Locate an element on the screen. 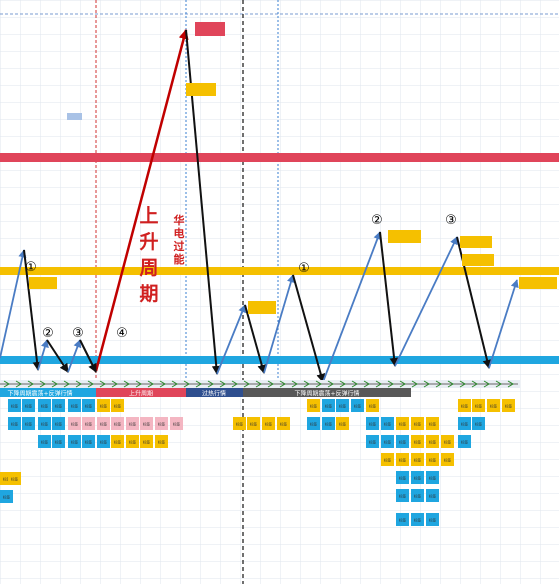 The width and height of the screenshot is (559, 584). red-band is located at coordinates (279, 157).